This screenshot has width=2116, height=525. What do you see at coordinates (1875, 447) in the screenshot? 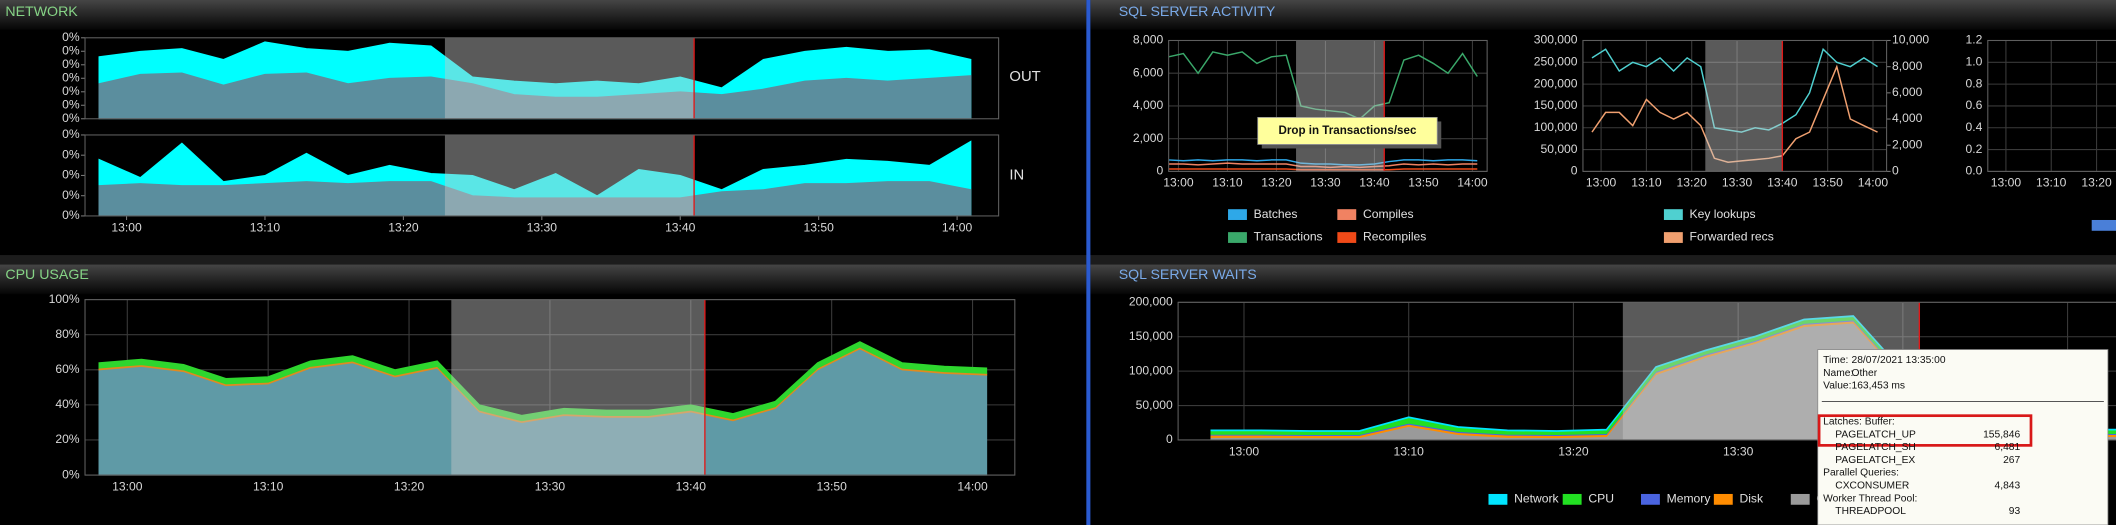
I see `tooltip-key: PAGELATCH_SH` at bounding box center [1875, 447].